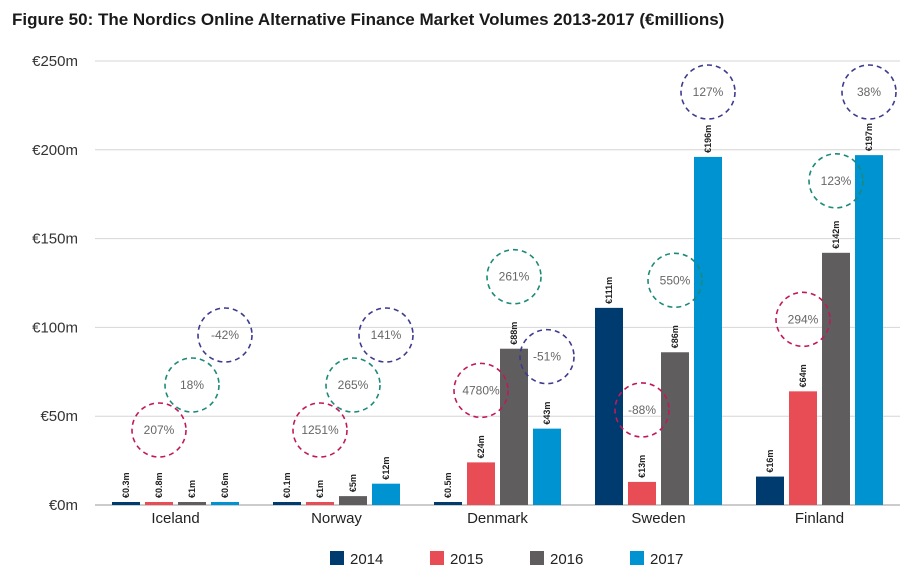  I want to click on value-label: €43m, so click(547, 413).